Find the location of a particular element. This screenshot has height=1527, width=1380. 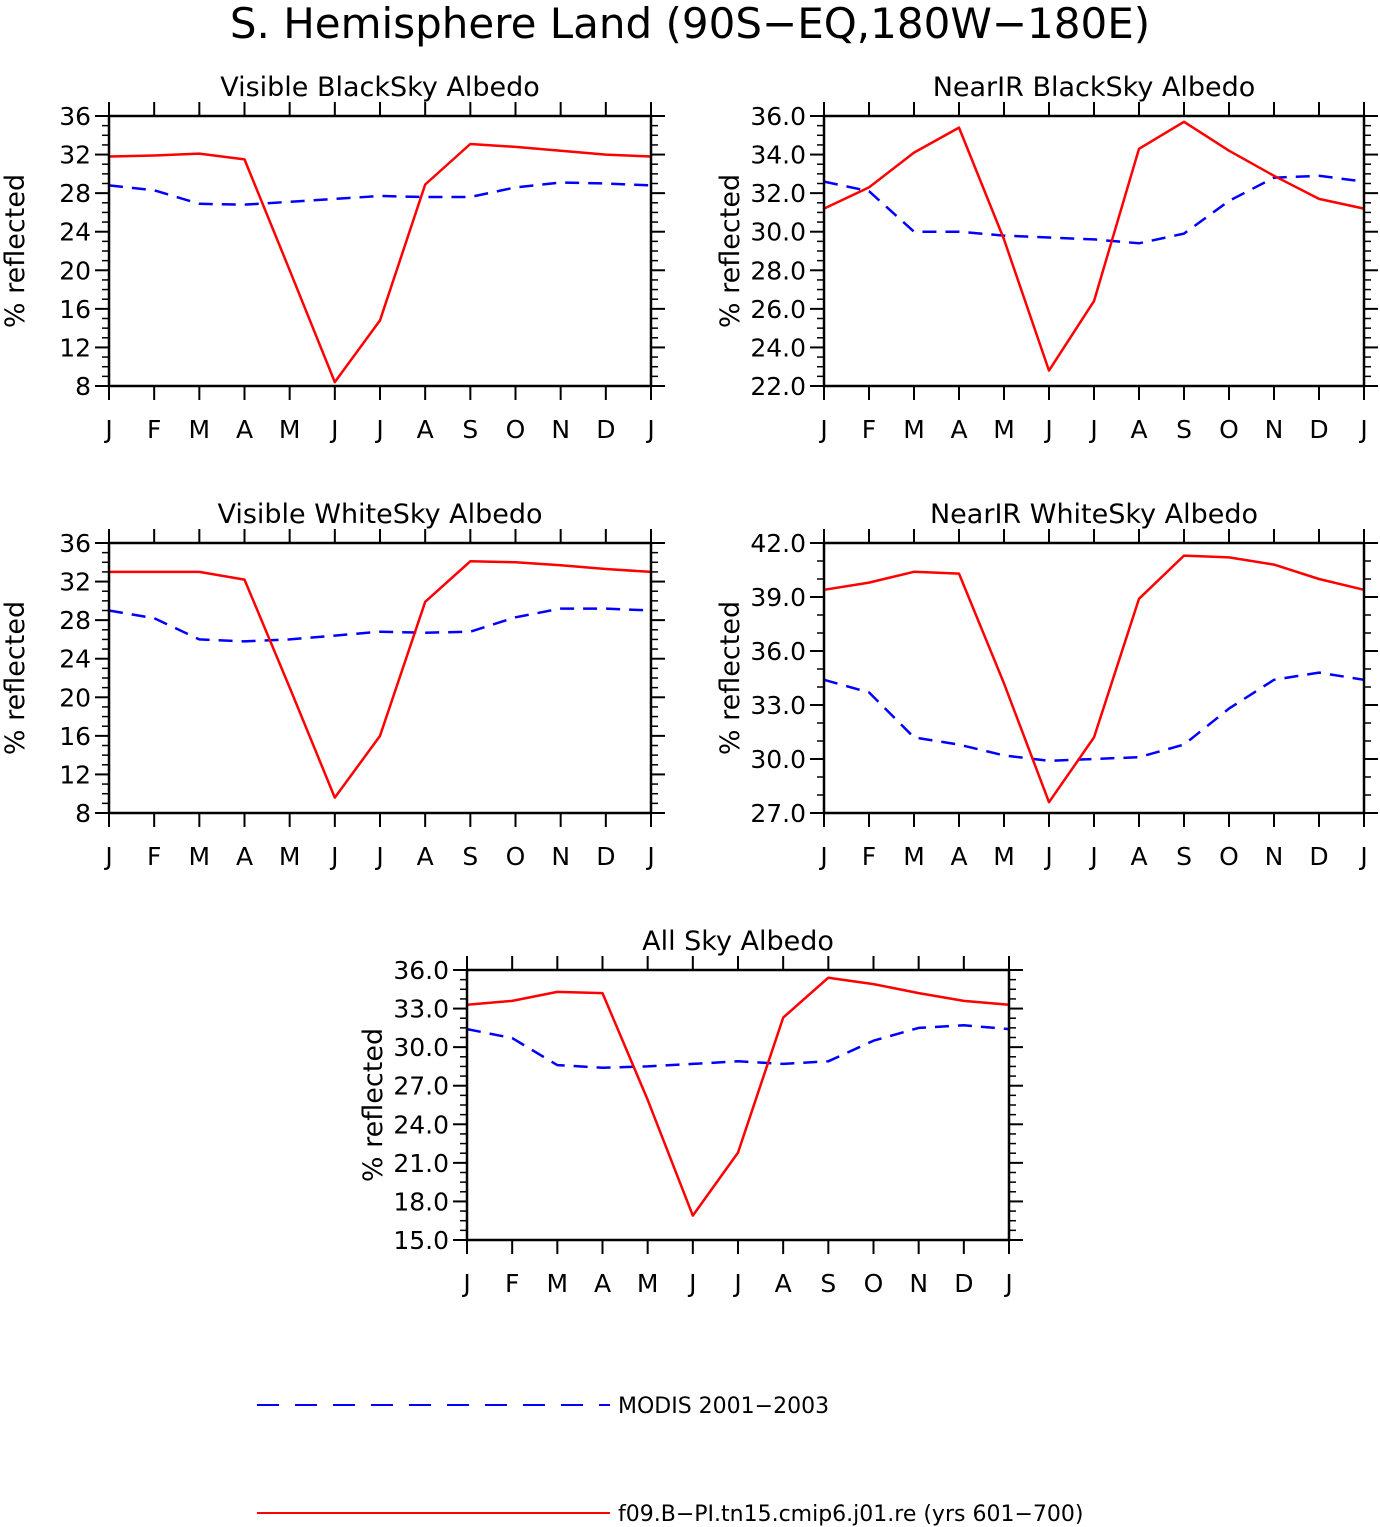

y-tick-label: 20 is located at coordinates (75, 270).